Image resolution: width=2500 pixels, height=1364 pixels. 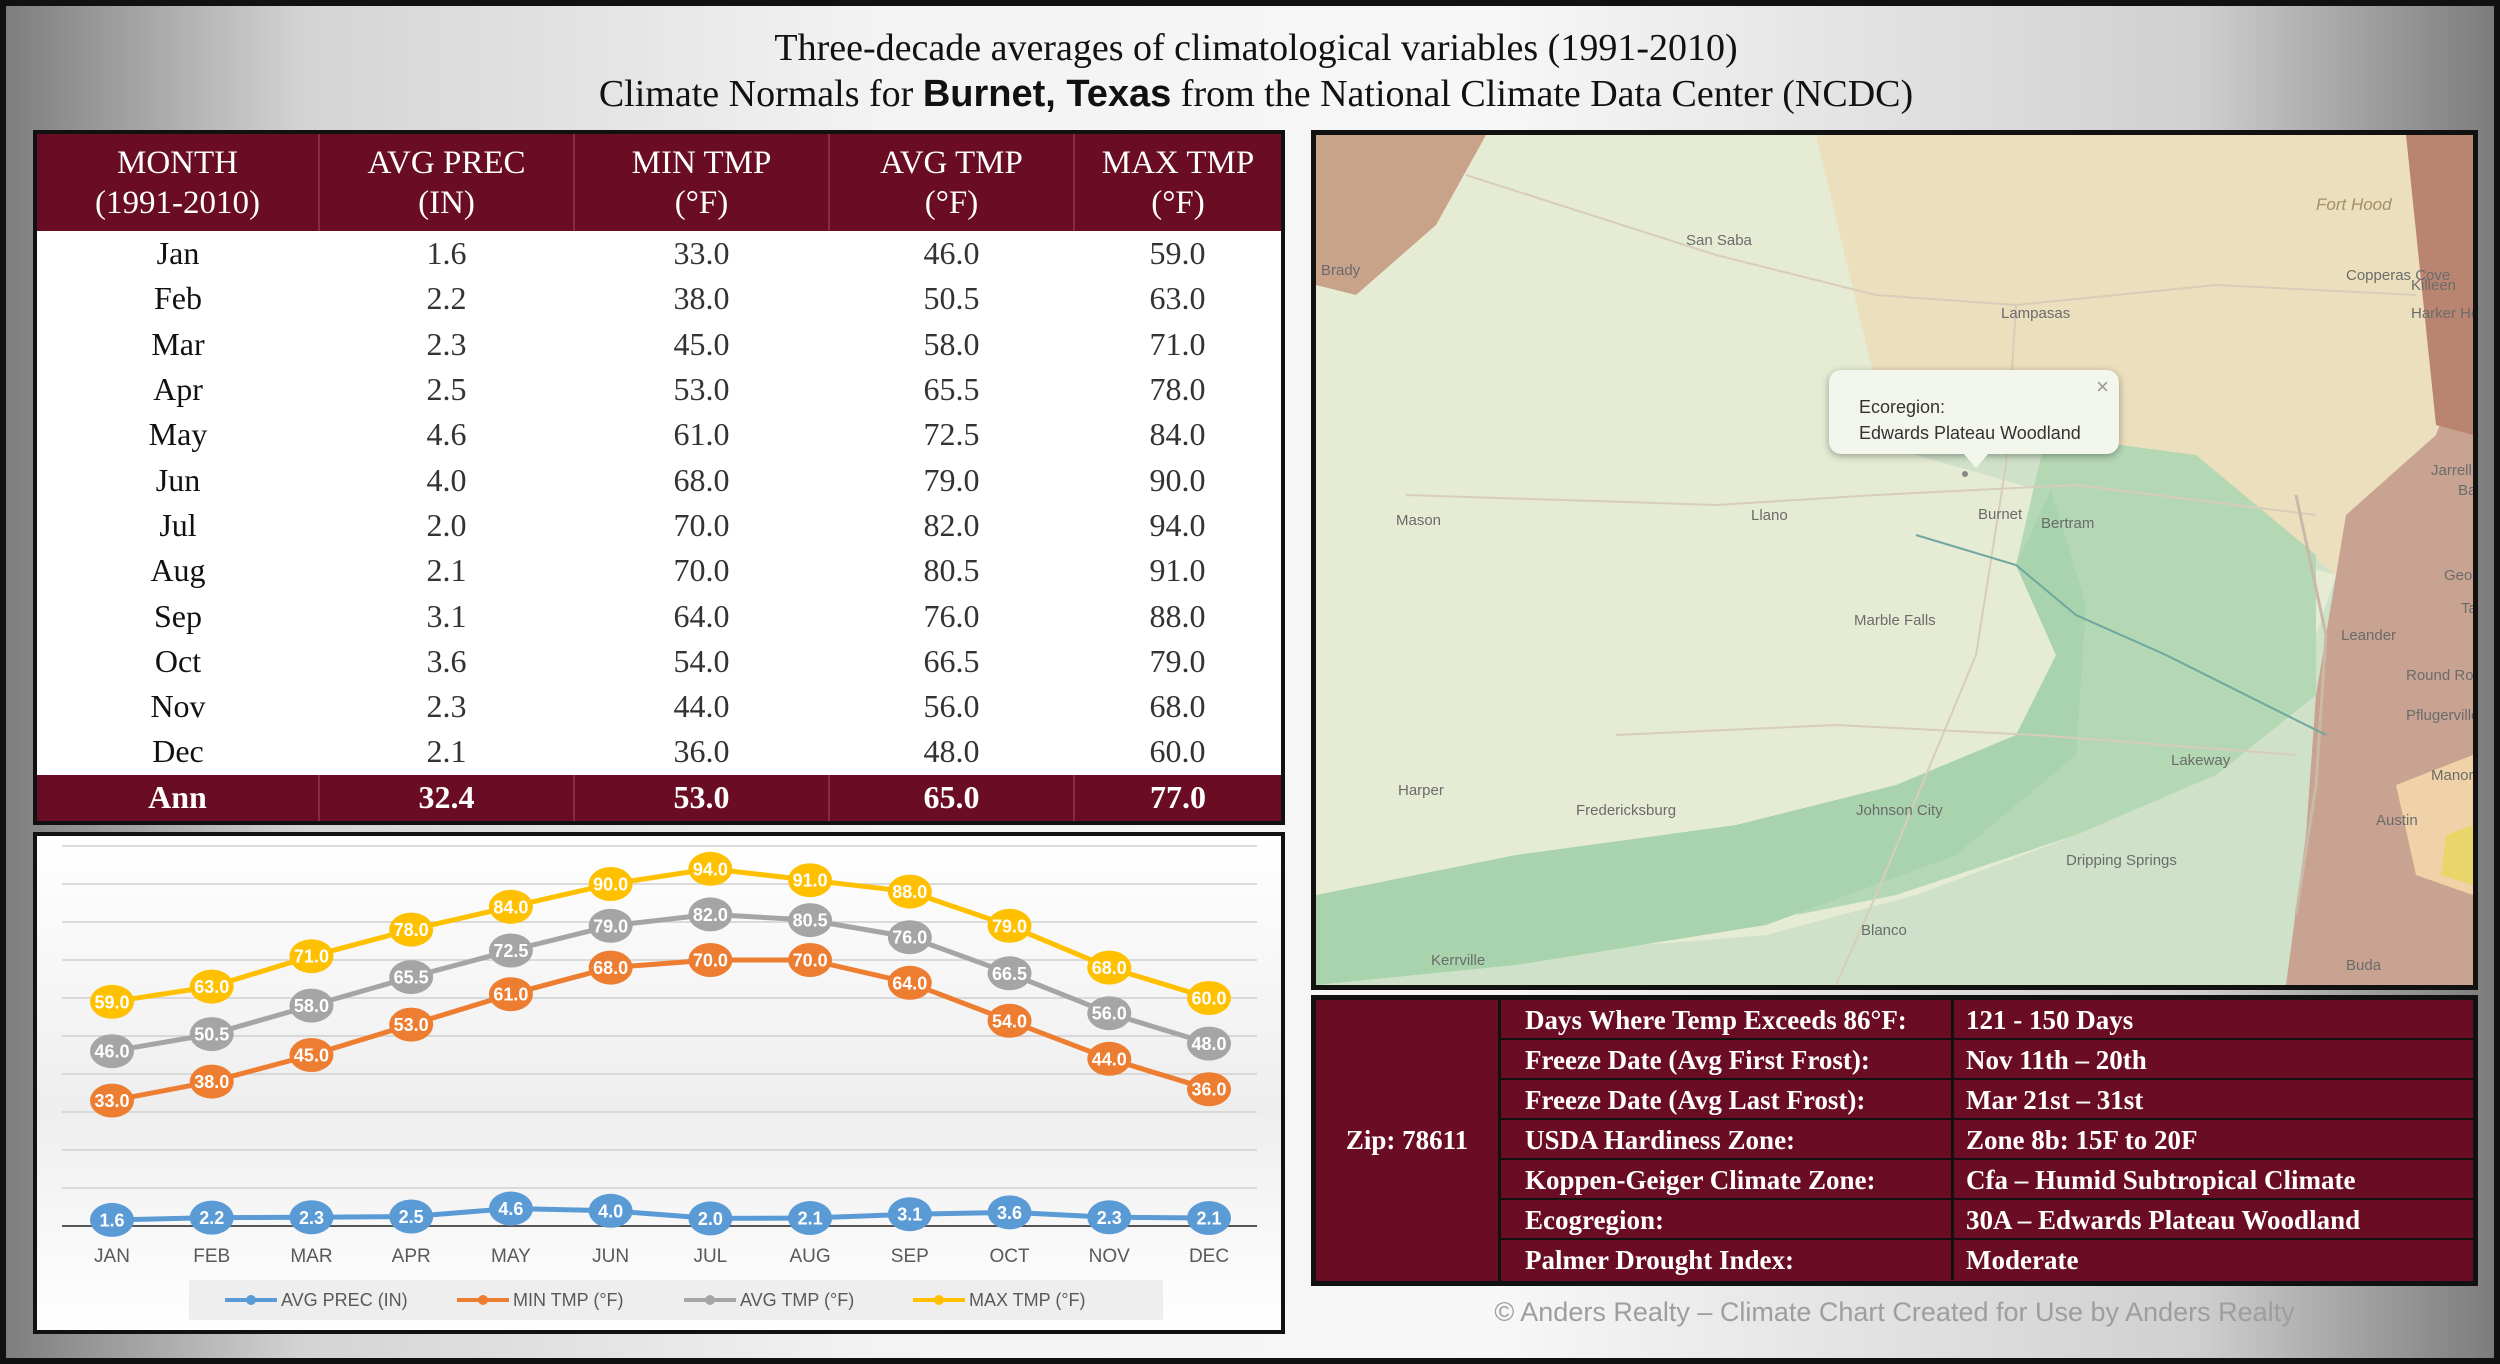 What do you see at coordinates (510, 951) in the screenshot?
I see `data-label: 72.5` at bounding box center [510, 951].